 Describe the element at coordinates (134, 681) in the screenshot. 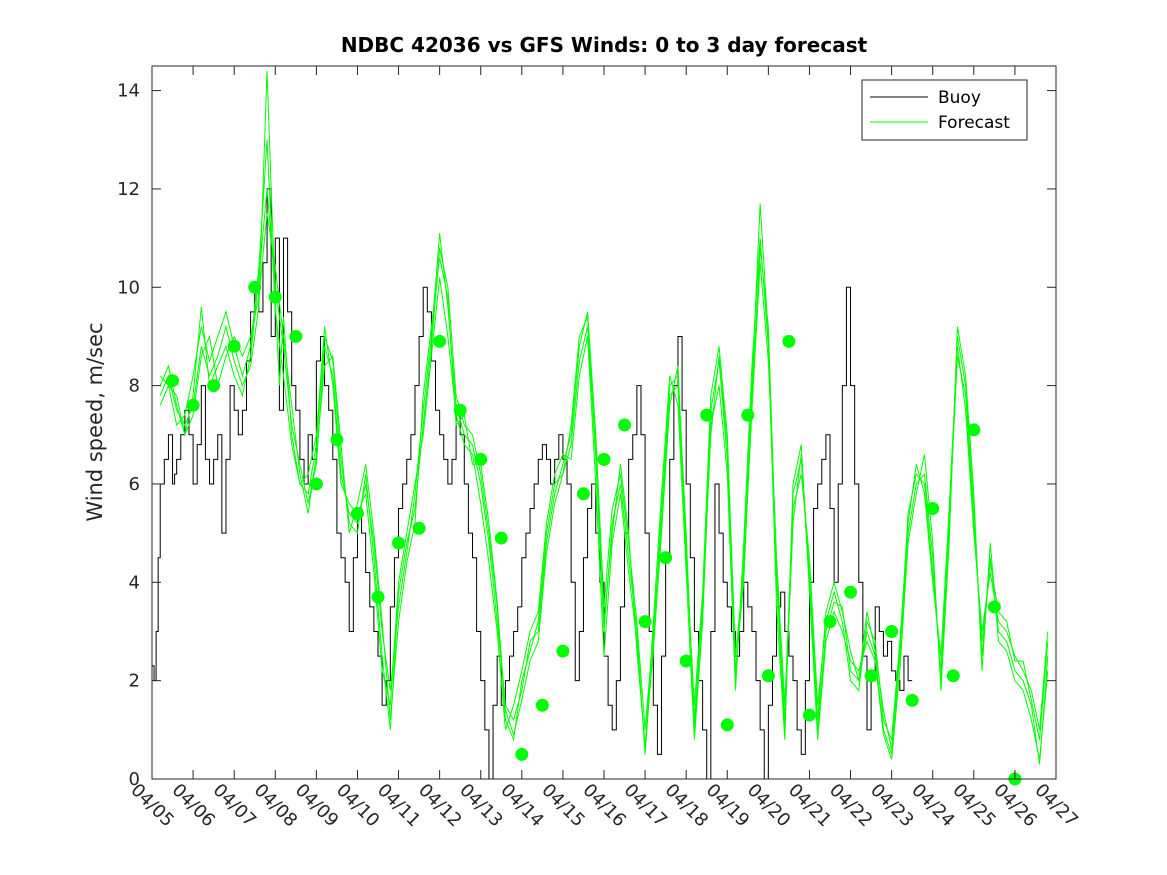

I see `y-tick-label: 2` at that location.